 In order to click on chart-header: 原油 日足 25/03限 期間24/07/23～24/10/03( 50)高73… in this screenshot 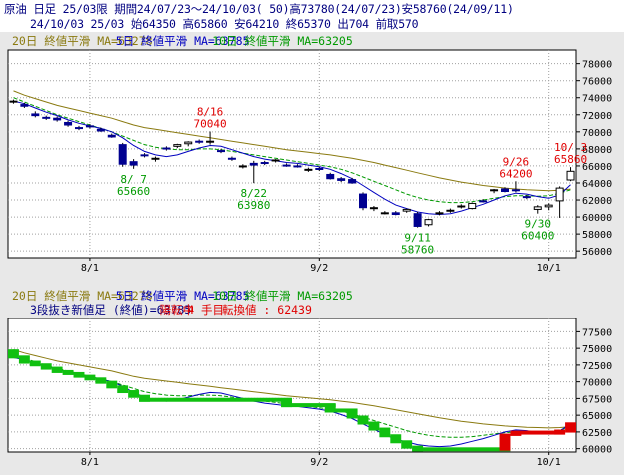, I will do `click(312, 16)`.